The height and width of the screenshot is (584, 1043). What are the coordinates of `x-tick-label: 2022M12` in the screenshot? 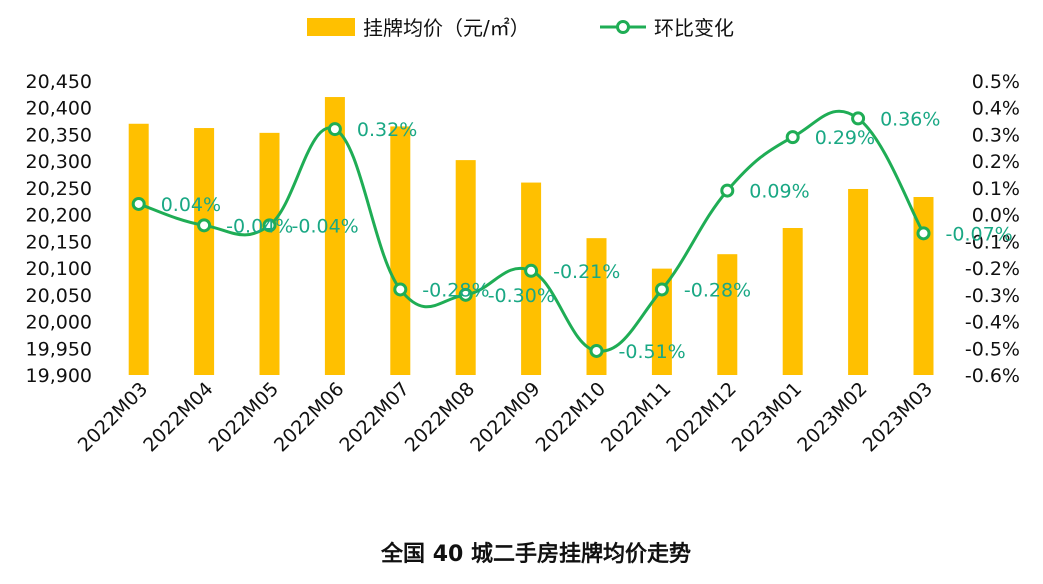 It's located at (701, 417).